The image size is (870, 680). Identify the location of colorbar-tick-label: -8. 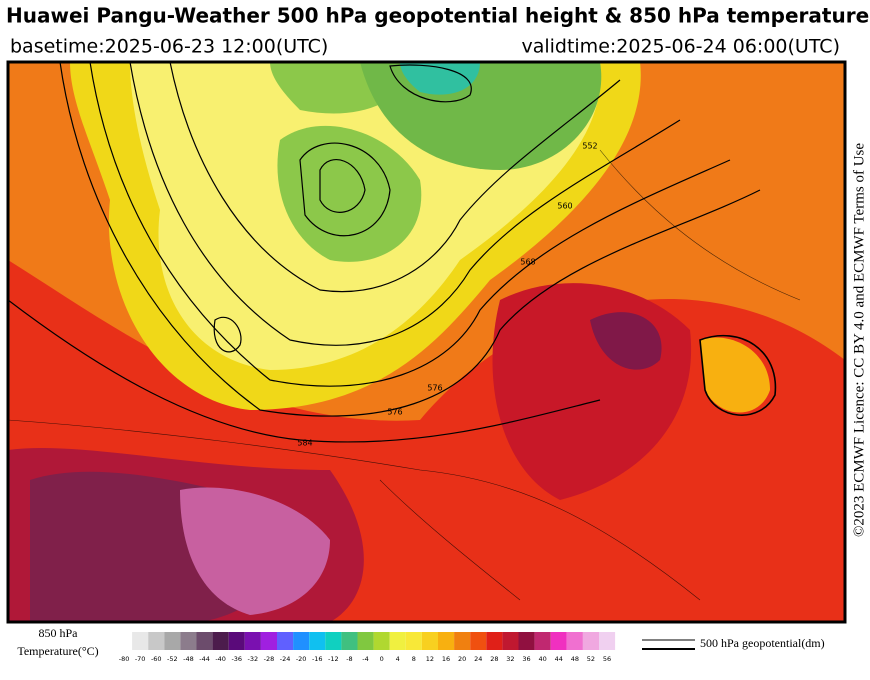
(349, 659).